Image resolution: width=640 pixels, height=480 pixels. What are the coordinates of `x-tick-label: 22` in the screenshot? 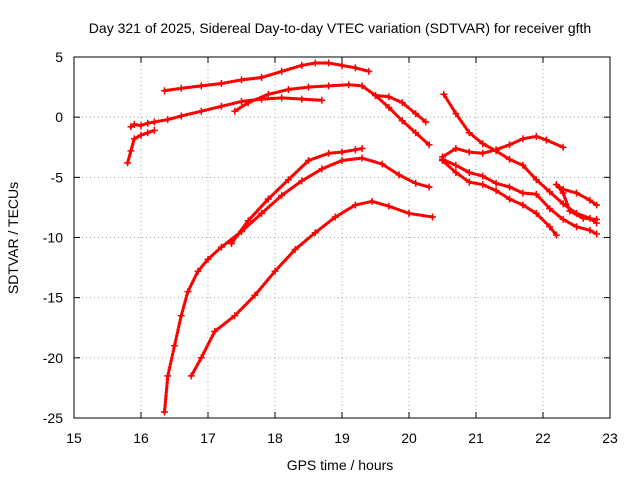 It's located at (543, 438).